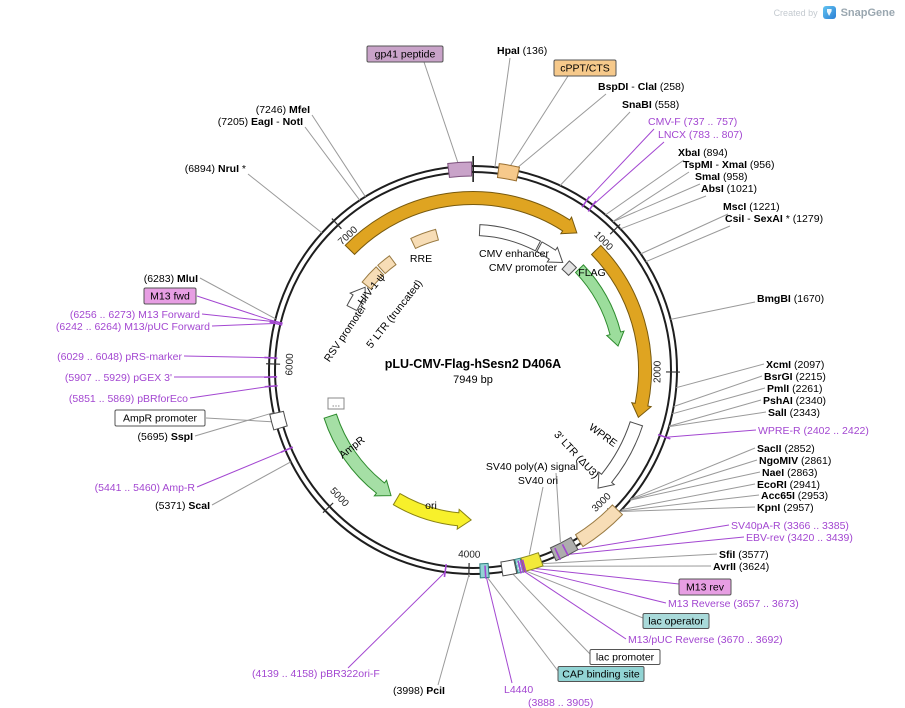 The image size is (905, 708). I want to click on sv40-ori-box, so click(532, 562).